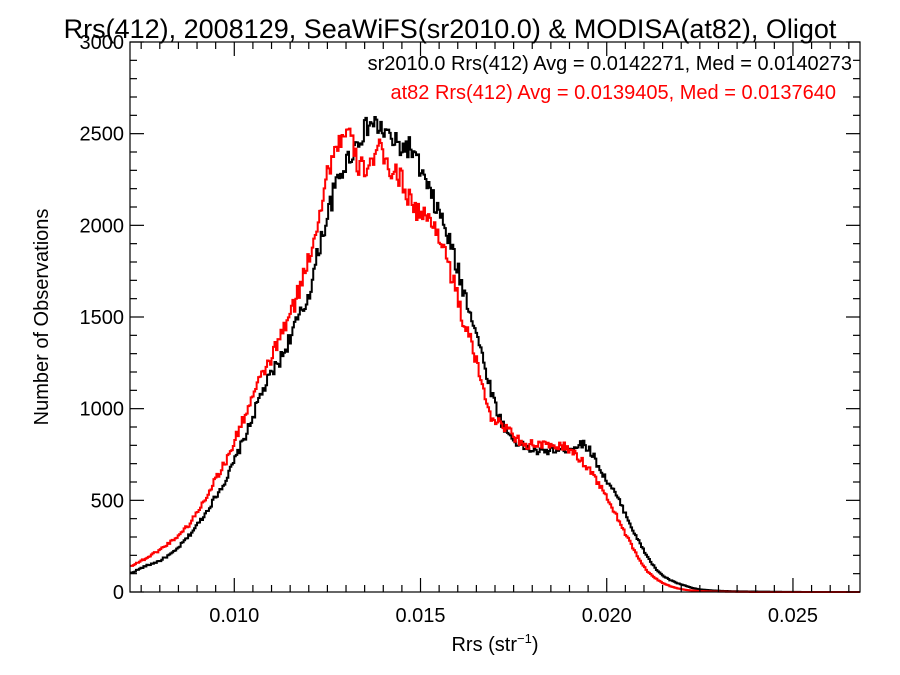 The width and height of the screenshot is (900, 675). I want to click on x-axis-label: Rrs (str−1), so click(494, 643).